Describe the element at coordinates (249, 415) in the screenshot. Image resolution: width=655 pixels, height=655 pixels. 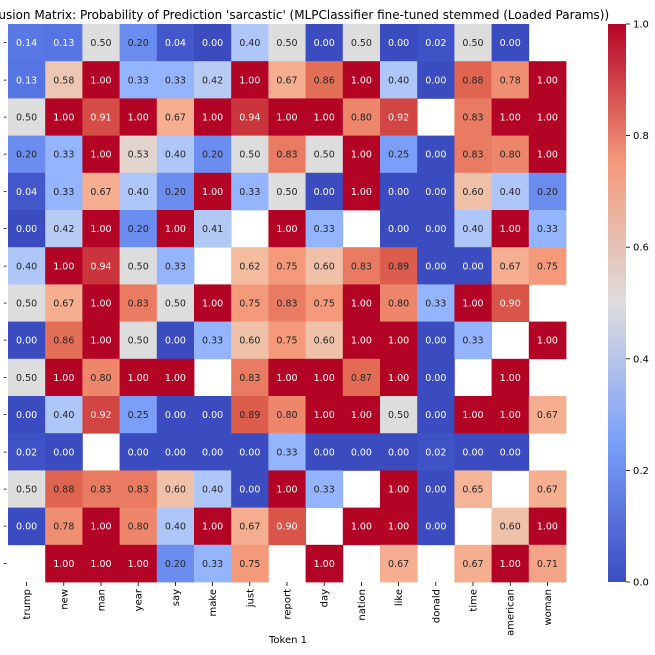
I see `cell-value-label: 0.89` at that location.